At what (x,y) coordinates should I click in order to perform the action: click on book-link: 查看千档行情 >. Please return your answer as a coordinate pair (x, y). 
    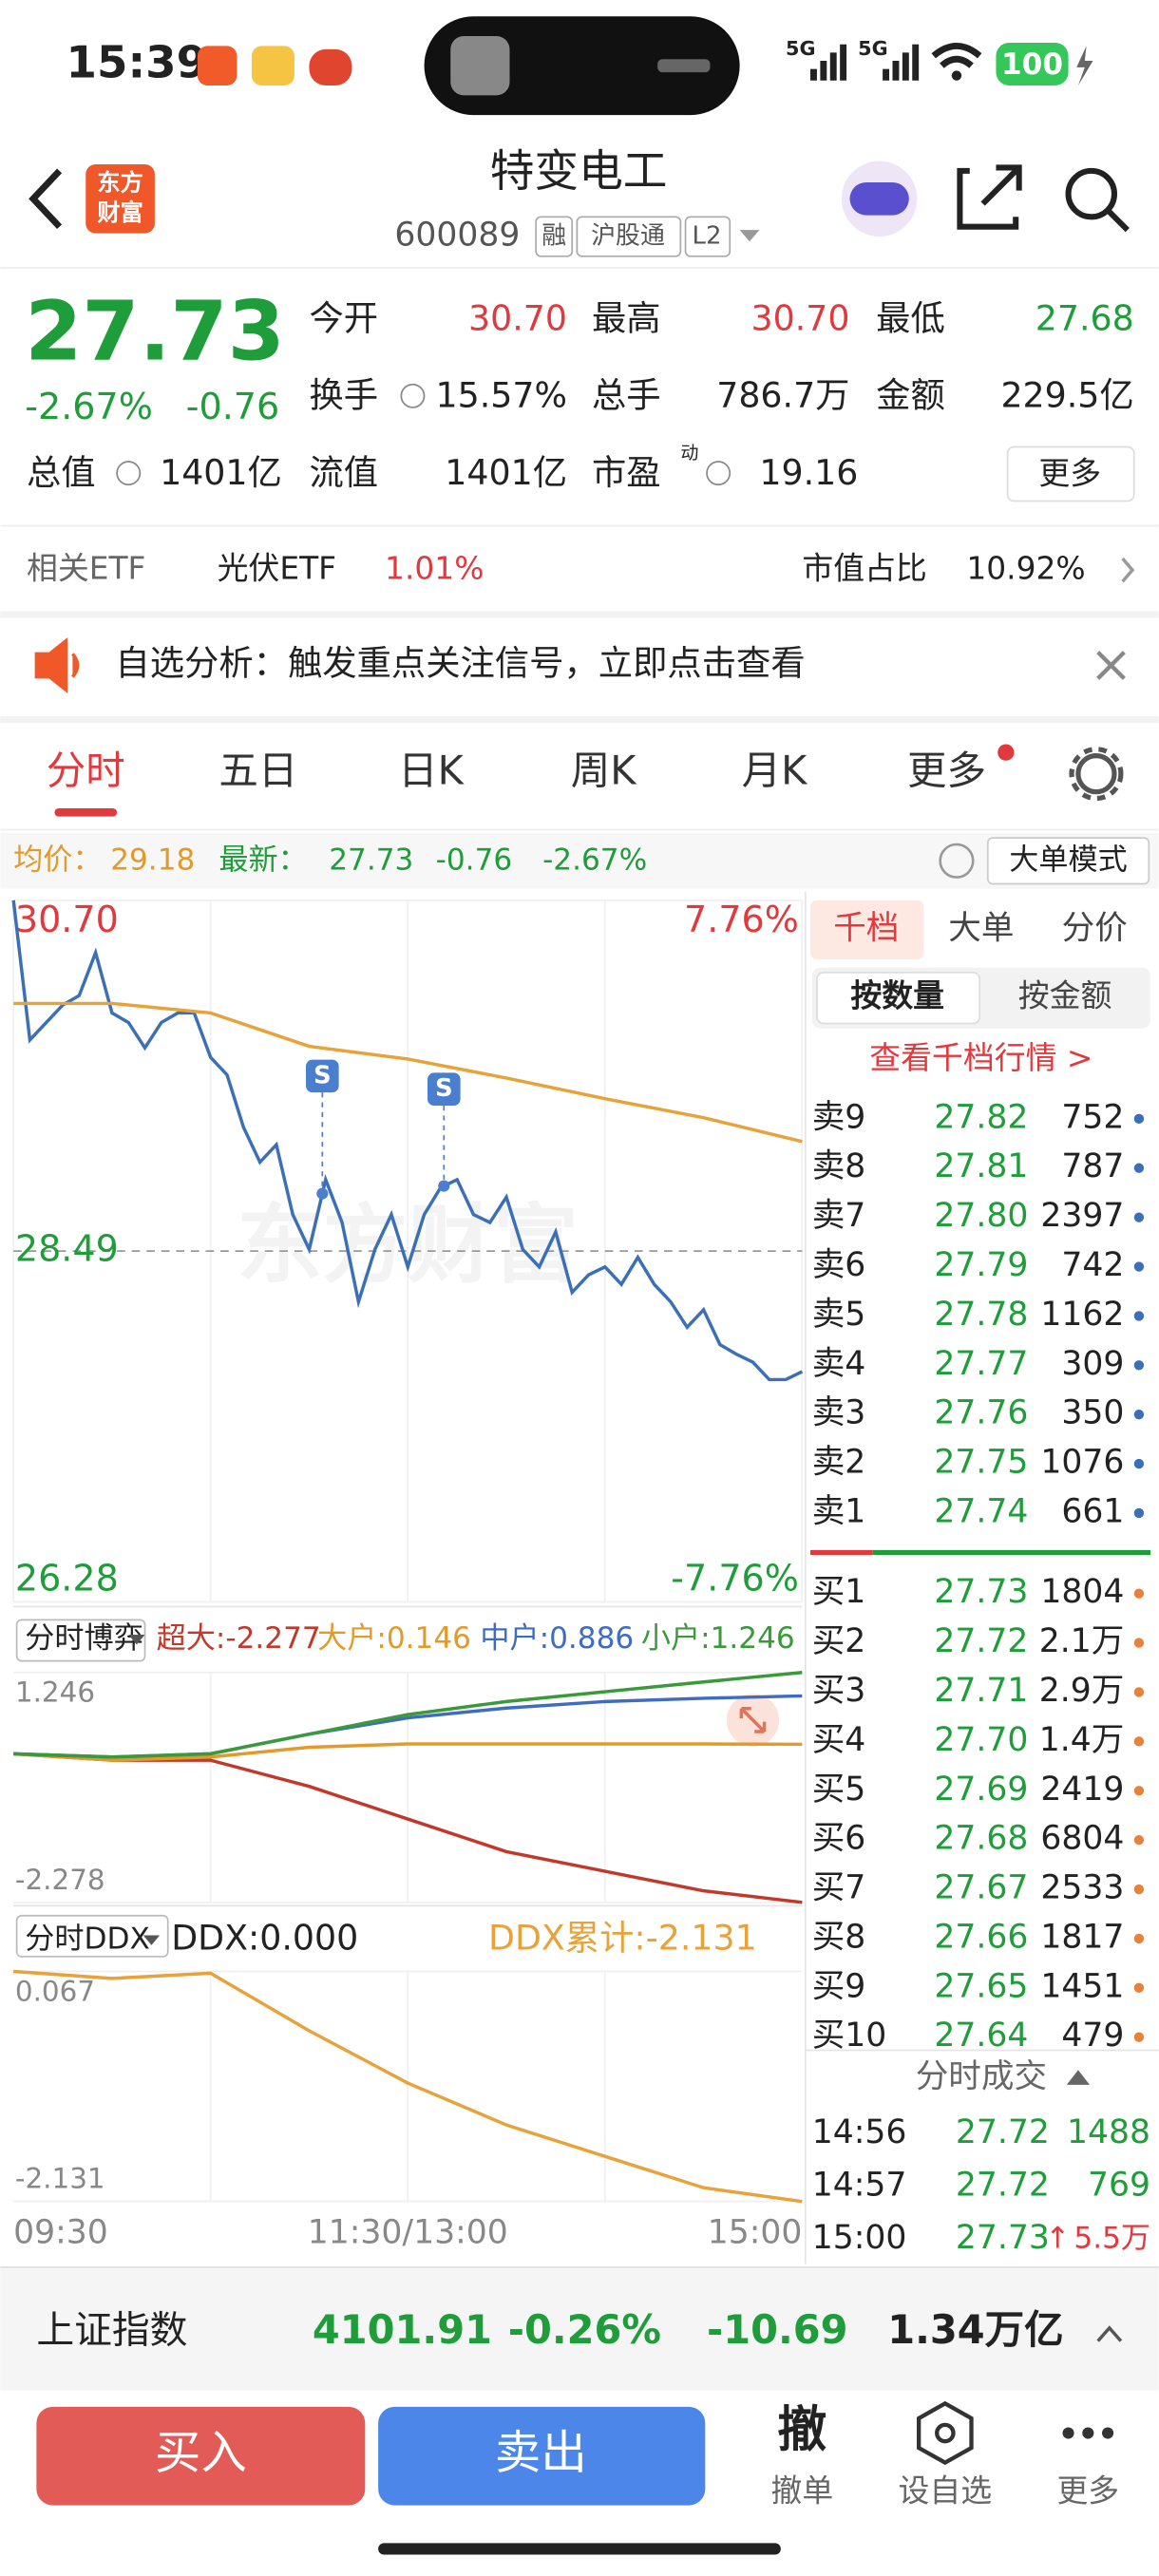
    Looking at the image, I should click on (980, 1057).